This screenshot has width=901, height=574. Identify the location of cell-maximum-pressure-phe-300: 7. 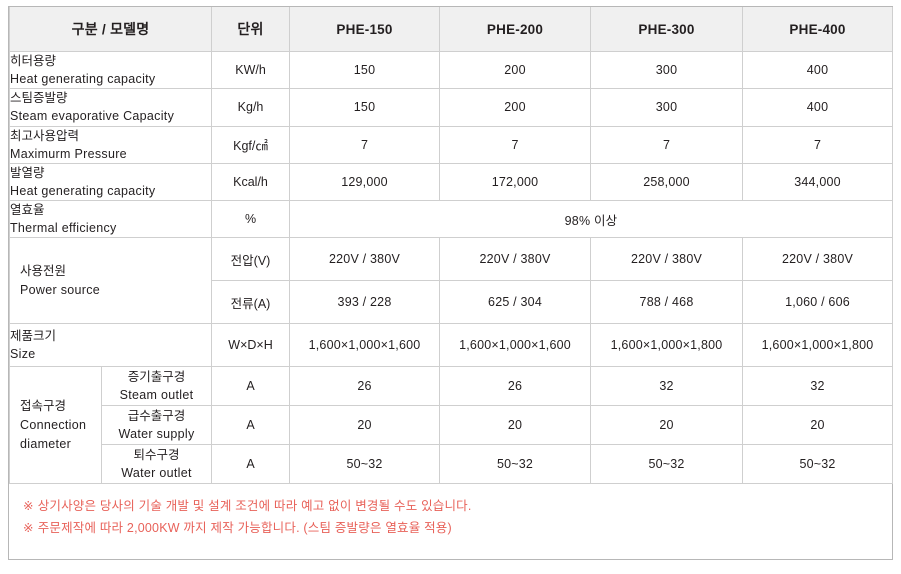
(667, 144).